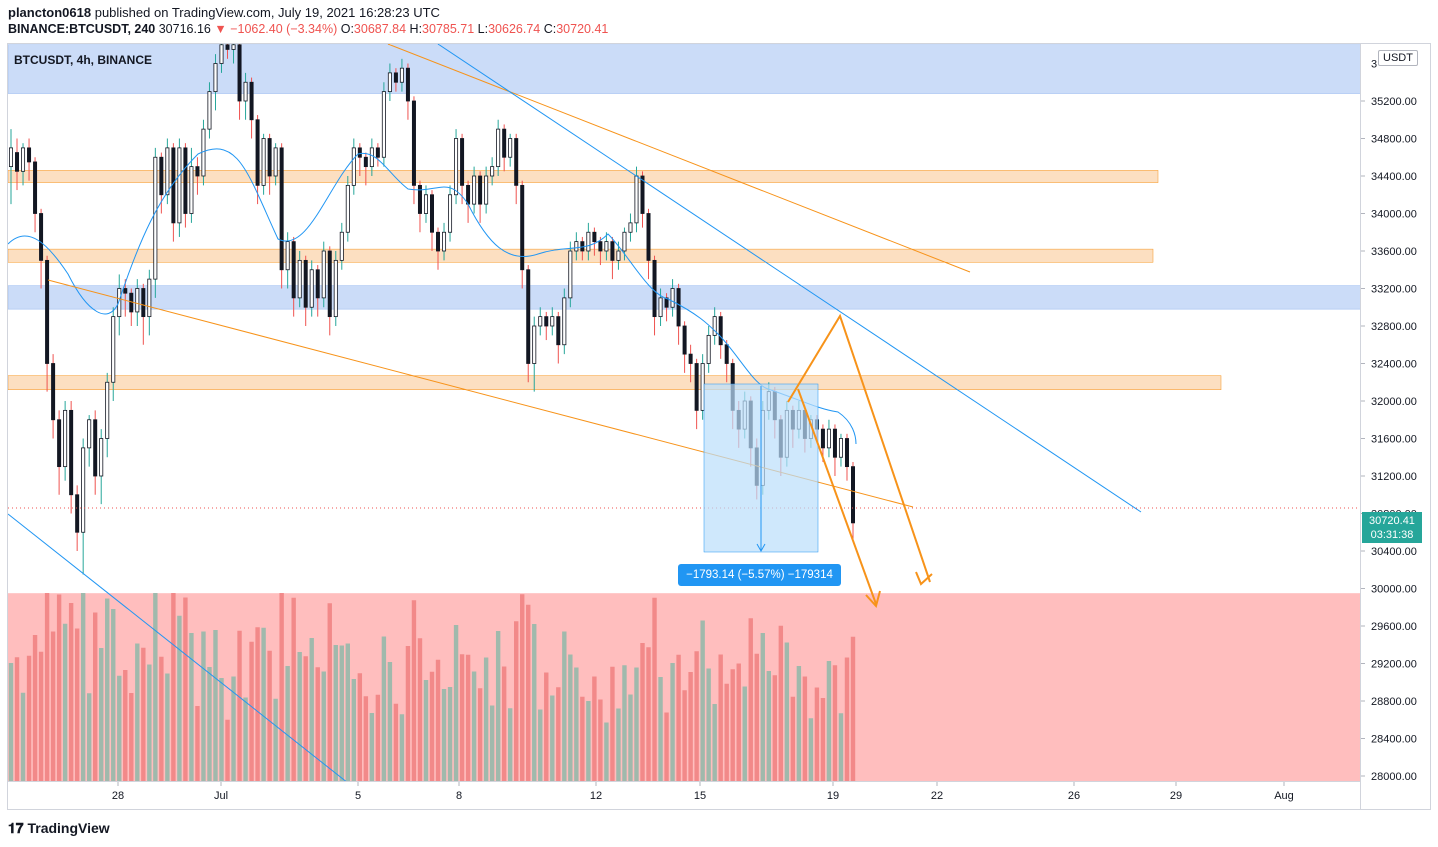 The width and height of the screenshot is (1438, 847). What do you see at coordinates (1176, 796) in the screenshot?
I see `x-tick-label: 29` at bounding box center [1176, 796].